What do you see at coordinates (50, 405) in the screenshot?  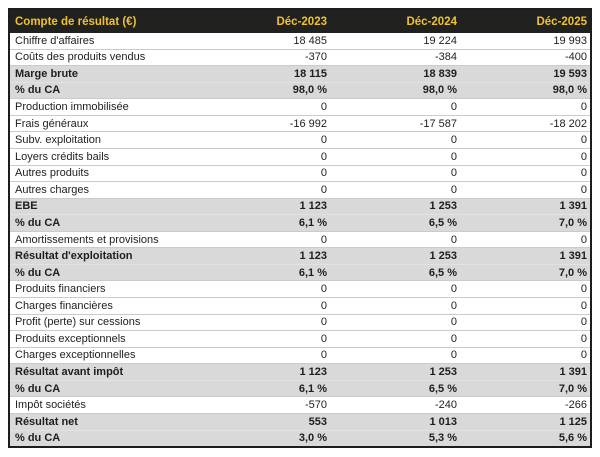 I see `row-label: Impôt sociétés` at bounding box center [50, 405].